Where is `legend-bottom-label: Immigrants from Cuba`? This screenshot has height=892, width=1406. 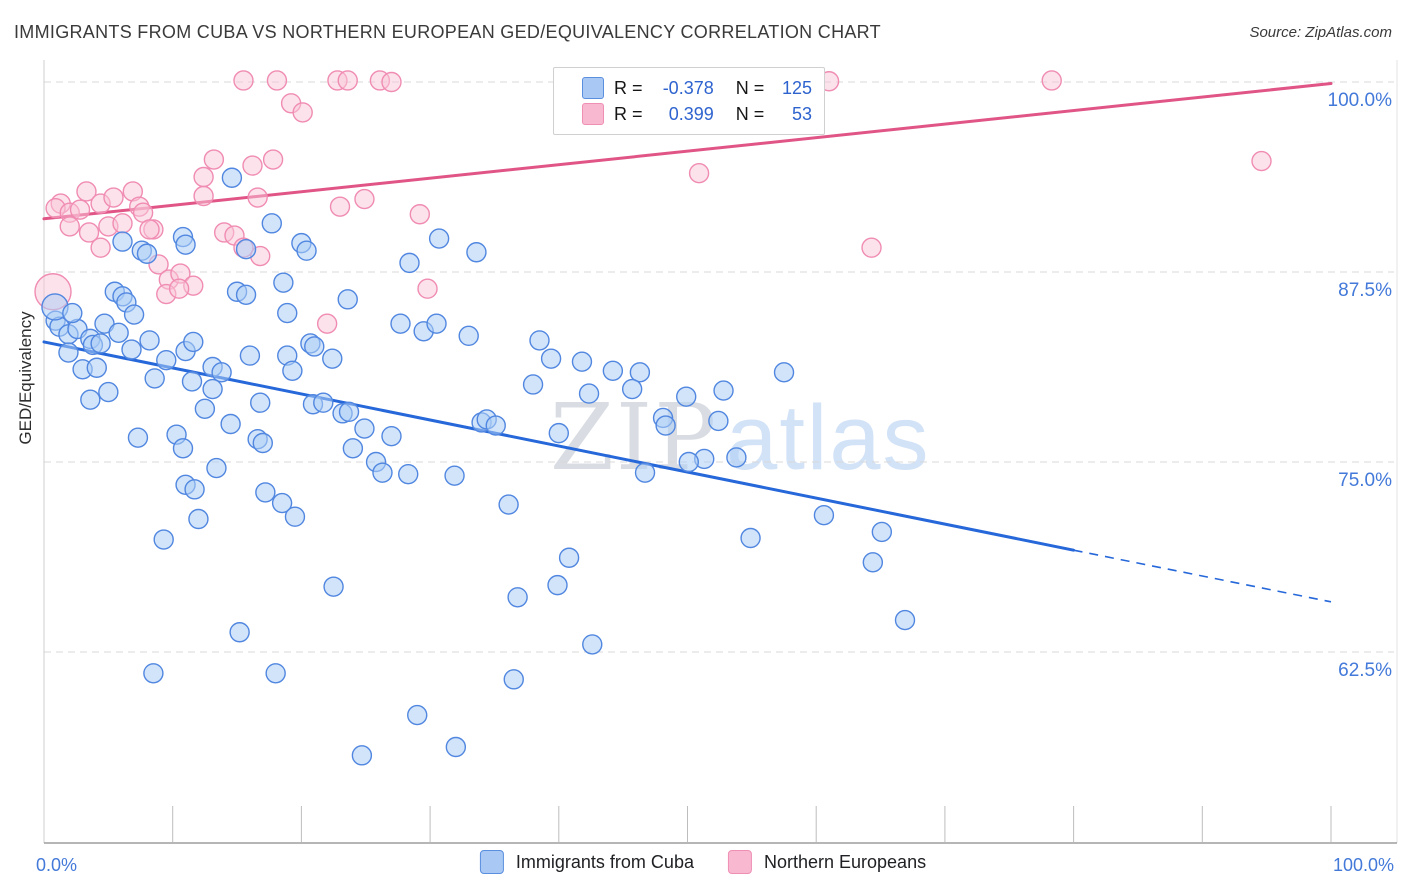 legend-bottom-label: Immigrants from Cuba is located at coordinates (604, 861).